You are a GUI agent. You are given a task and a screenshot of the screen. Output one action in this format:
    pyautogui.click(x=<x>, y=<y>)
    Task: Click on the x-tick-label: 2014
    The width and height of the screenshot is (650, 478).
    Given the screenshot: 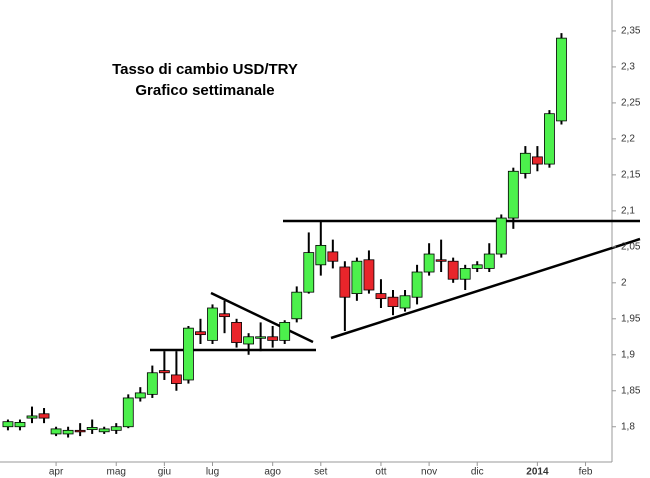 What is the action you would take?
    pyautogui.click(x=537, y=472)
    